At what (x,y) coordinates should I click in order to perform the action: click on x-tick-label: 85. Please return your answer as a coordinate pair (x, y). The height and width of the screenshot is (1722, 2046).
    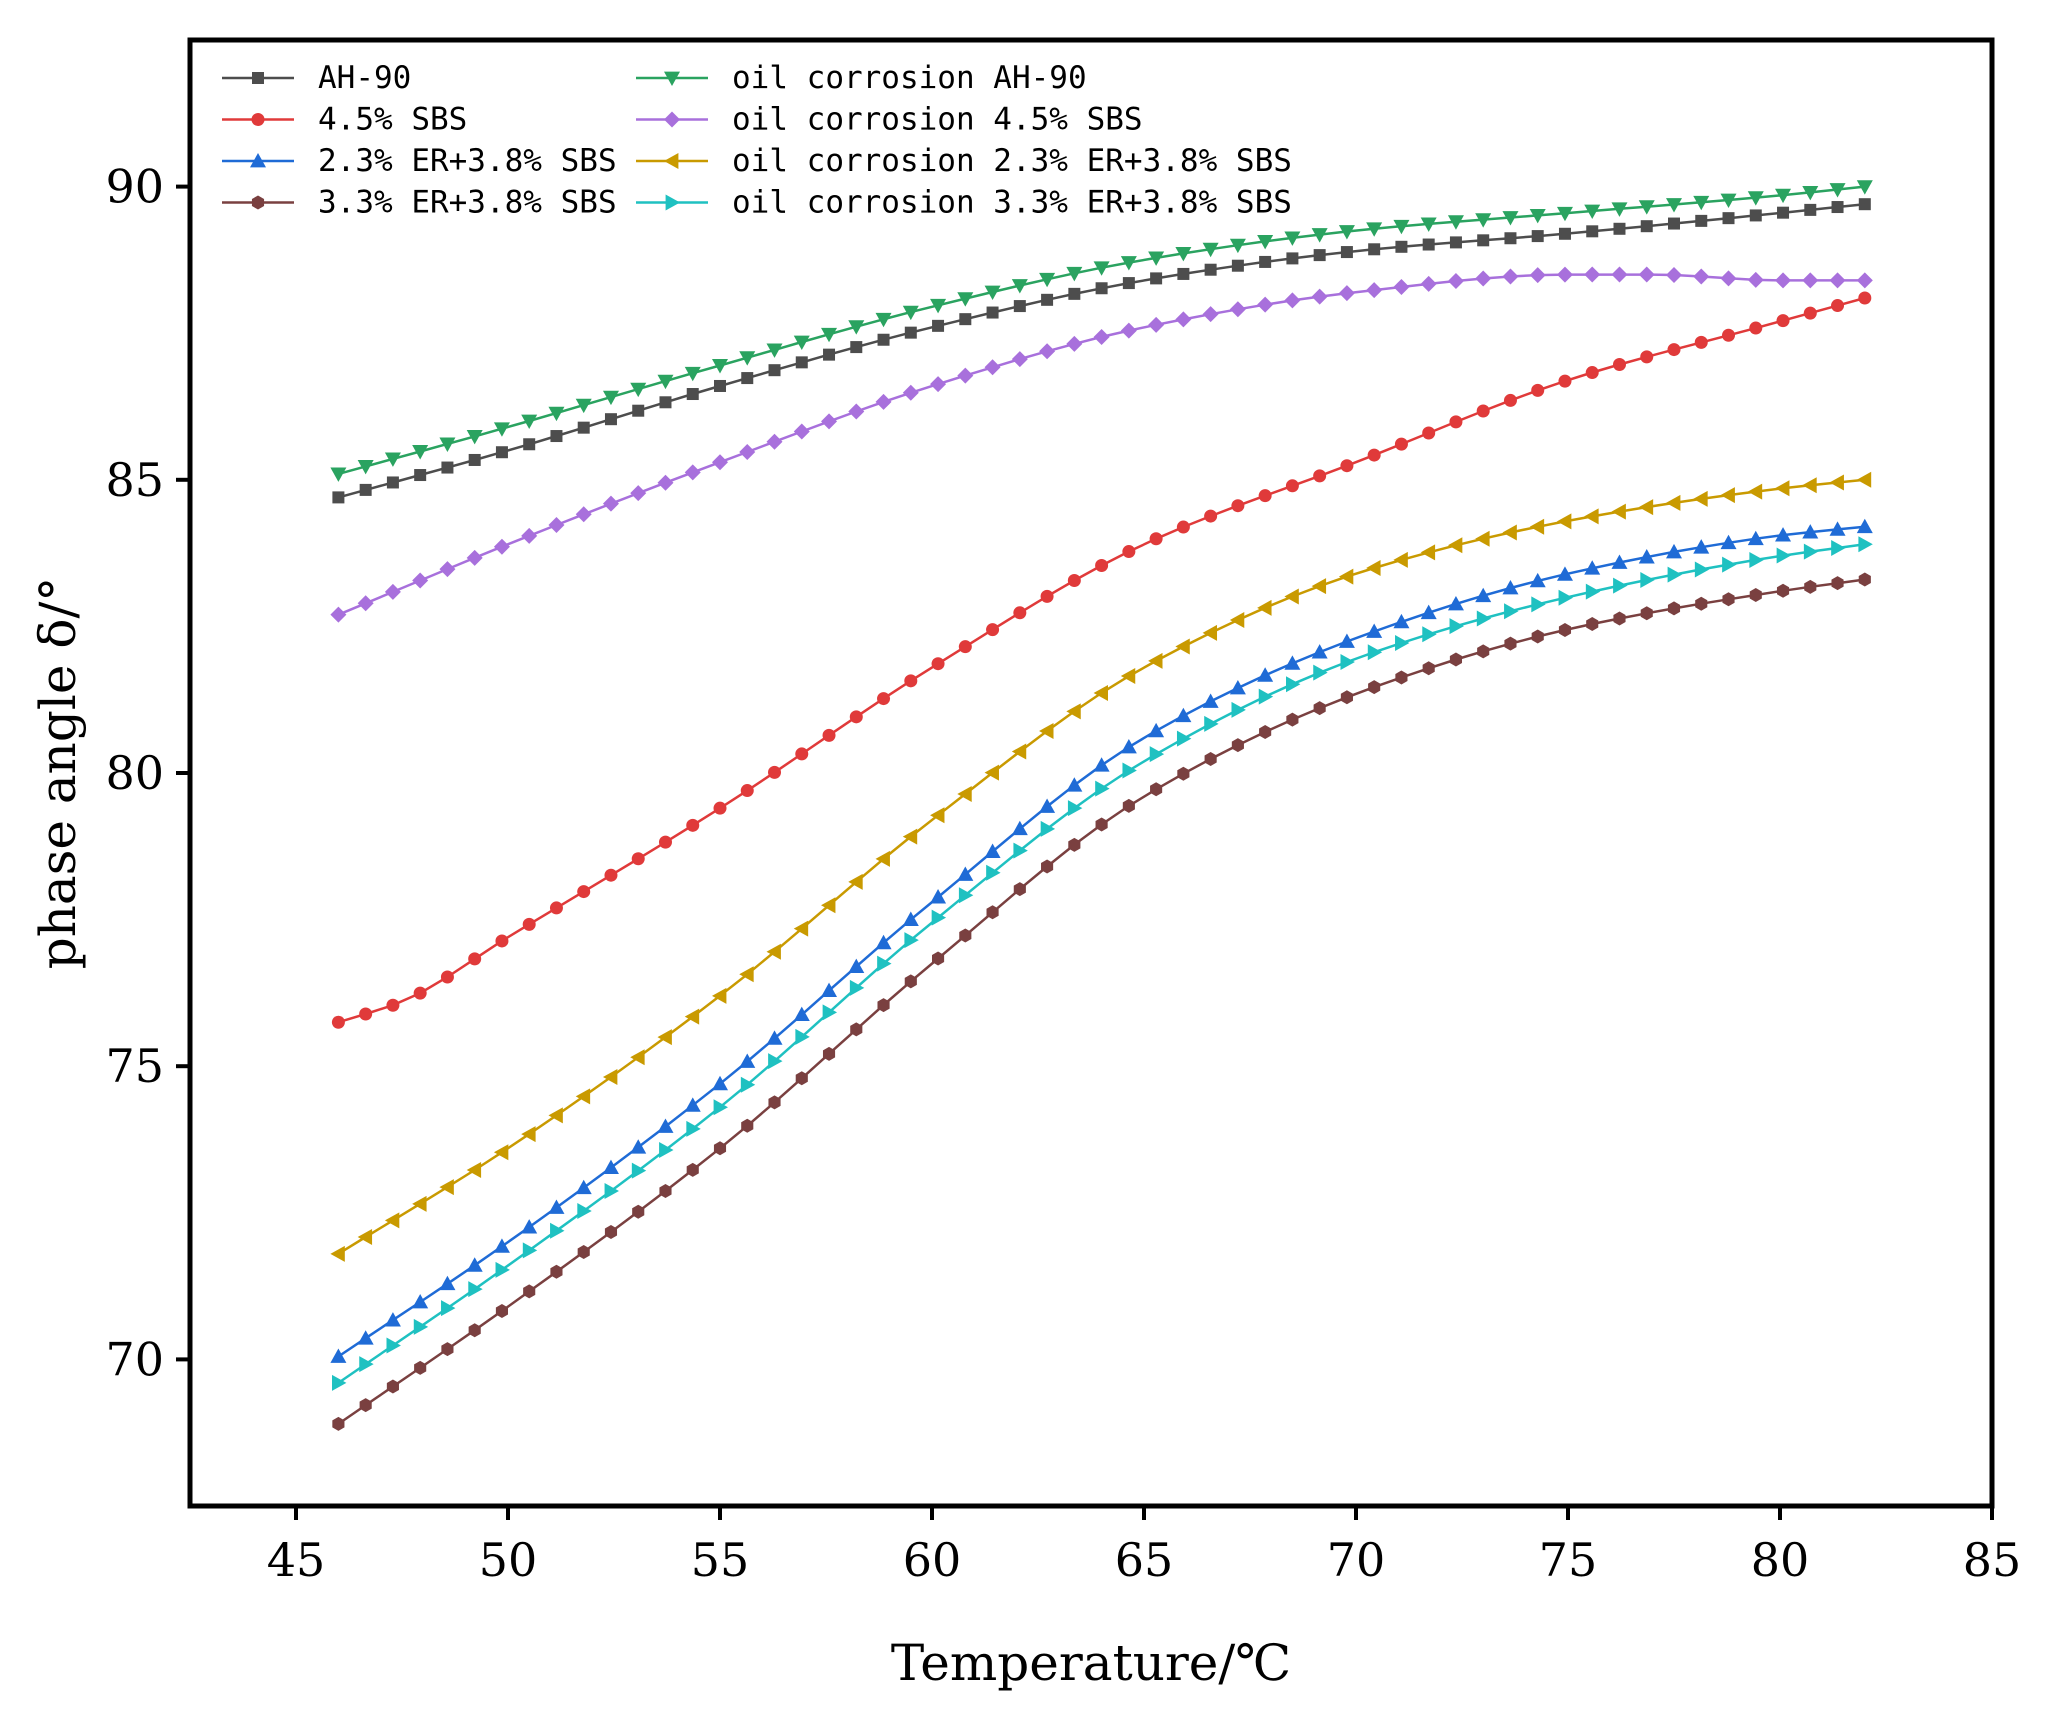
    Looking at the image, I should click on (1992, 1560).